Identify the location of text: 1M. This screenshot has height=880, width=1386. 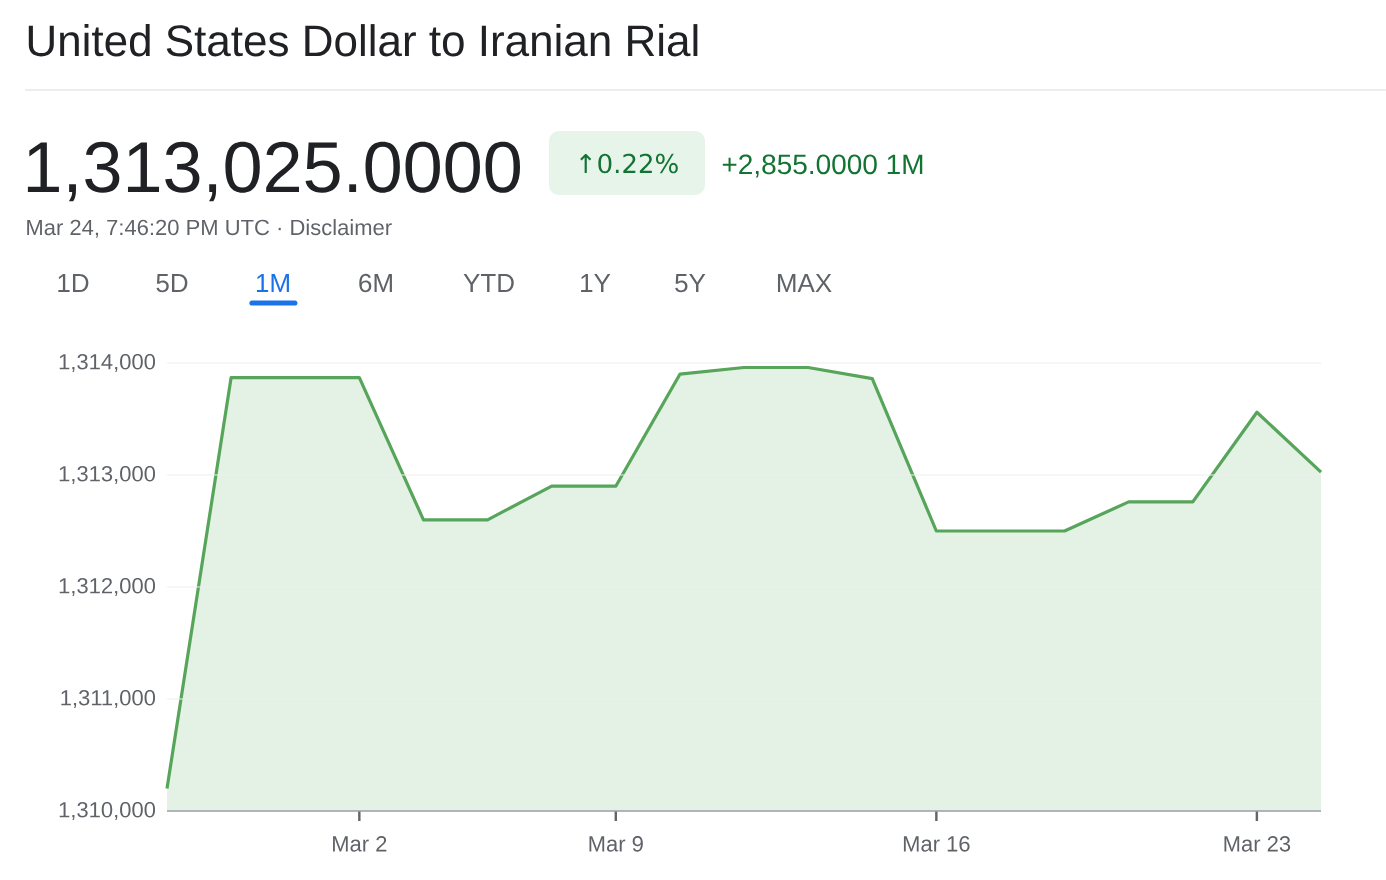
(272, 283).